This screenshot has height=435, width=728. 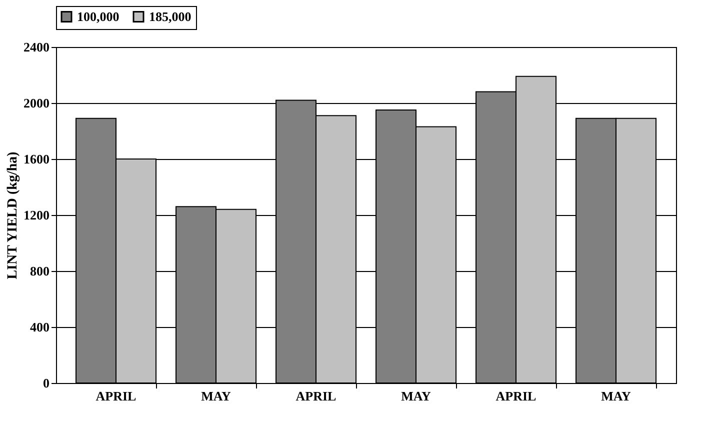 What do you see at coordinates (37, 159) in the screenshot?
I see `y-tick-label: 1600` at bounding box center [37, 159].